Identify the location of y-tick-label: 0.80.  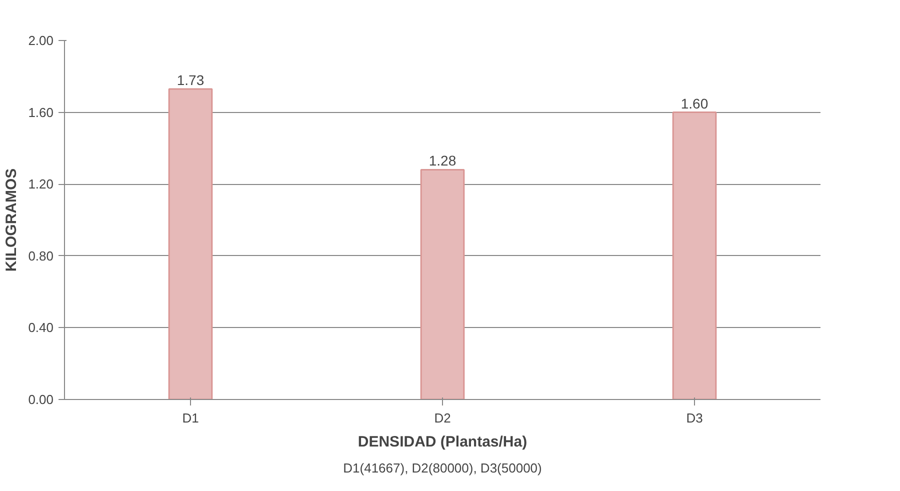
(41, 256).